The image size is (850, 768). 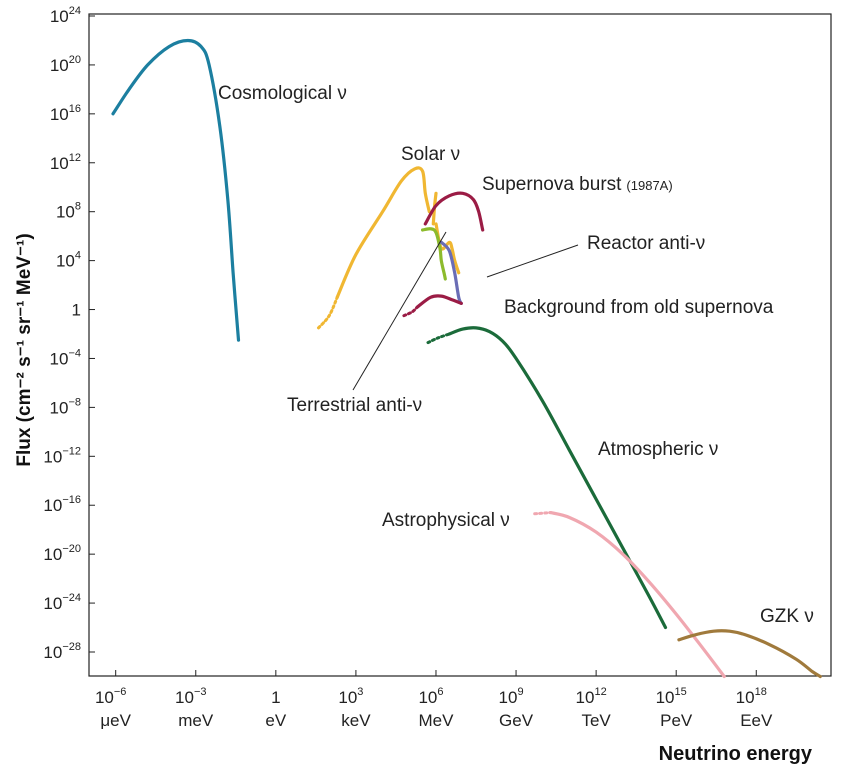 I want to click on y-tick-label: 10⁸, so click(x=68, y=211).